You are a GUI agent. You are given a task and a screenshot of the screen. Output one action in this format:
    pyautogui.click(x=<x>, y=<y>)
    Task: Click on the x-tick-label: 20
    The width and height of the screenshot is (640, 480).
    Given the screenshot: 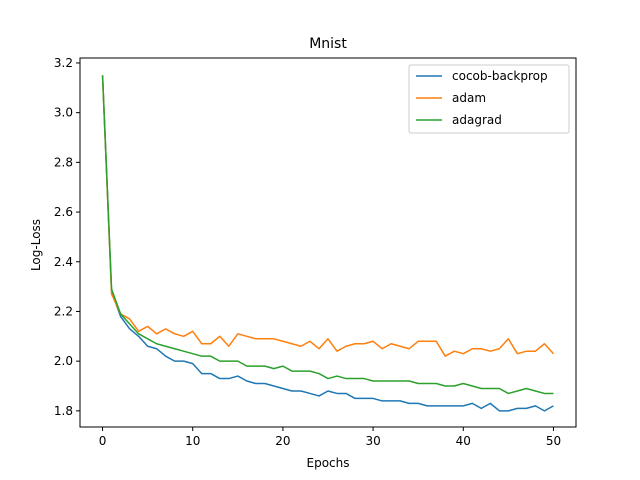 What is the action you would take?
    pyautogui.click(x=282, y=441)
    